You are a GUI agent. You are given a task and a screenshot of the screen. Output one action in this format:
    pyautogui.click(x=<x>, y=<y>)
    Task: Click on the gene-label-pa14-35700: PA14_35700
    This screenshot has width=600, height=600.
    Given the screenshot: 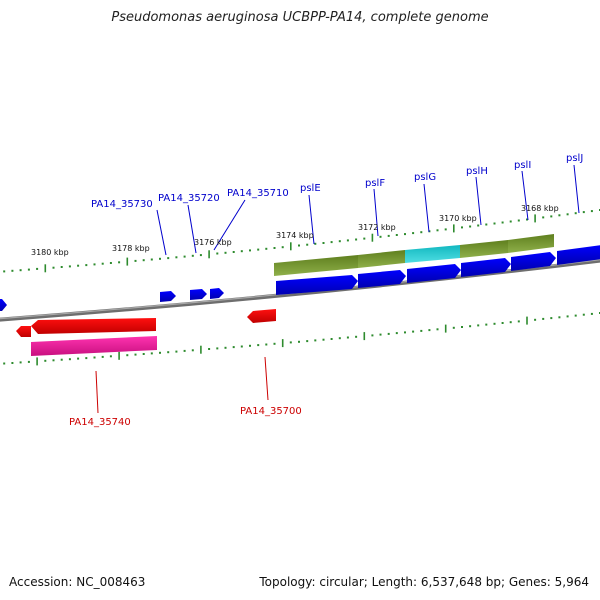 What is the action you would take?
    pyautogui.click(x=271, y=411)
    